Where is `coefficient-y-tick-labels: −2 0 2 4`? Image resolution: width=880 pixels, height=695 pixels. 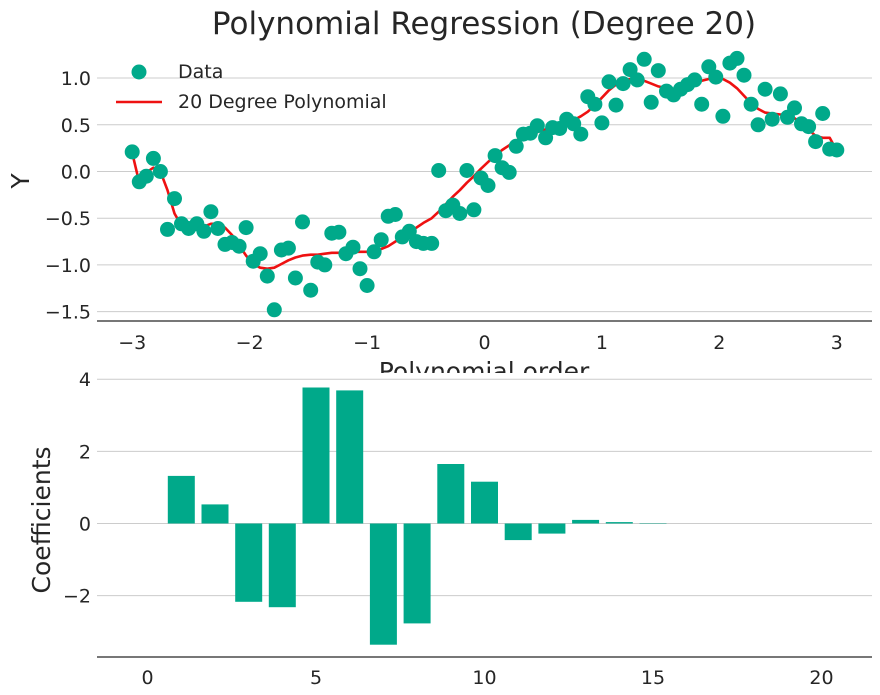 coefficient-y-tick-labels: −2 0 2 4 is located at coordinates (77, 488).